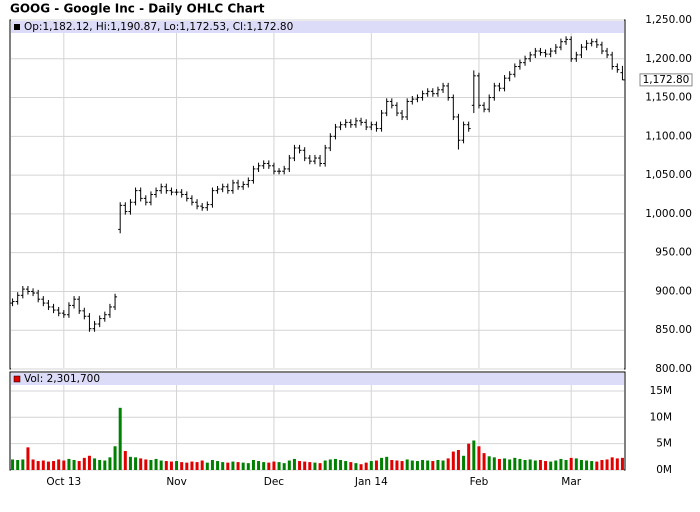  What do you see at coordinates (17, 379) in the screenshot?
I see `volume-swatch` at bounding box center [17, 379].